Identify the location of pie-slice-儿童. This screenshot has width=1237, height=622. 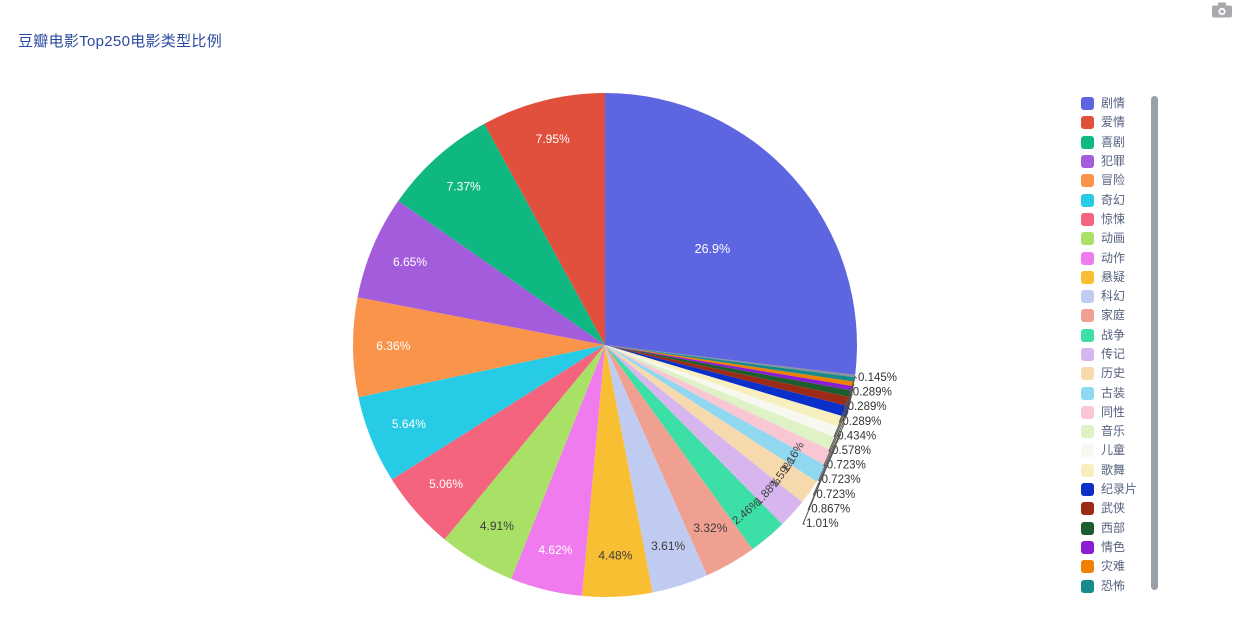
(724, 392).